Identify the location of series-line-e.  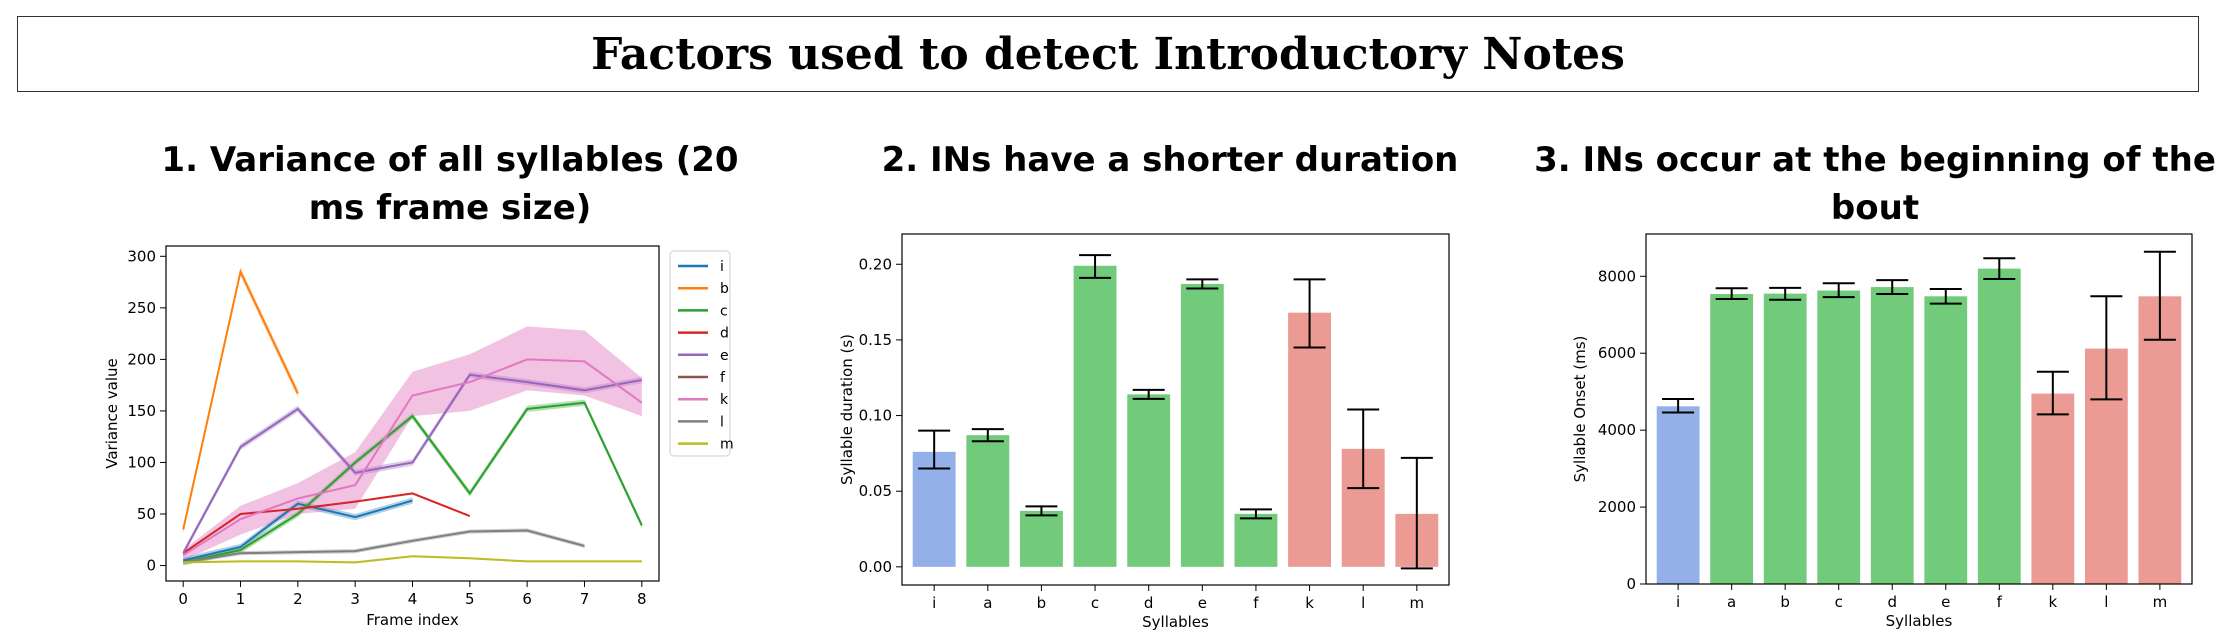
(412, 463).